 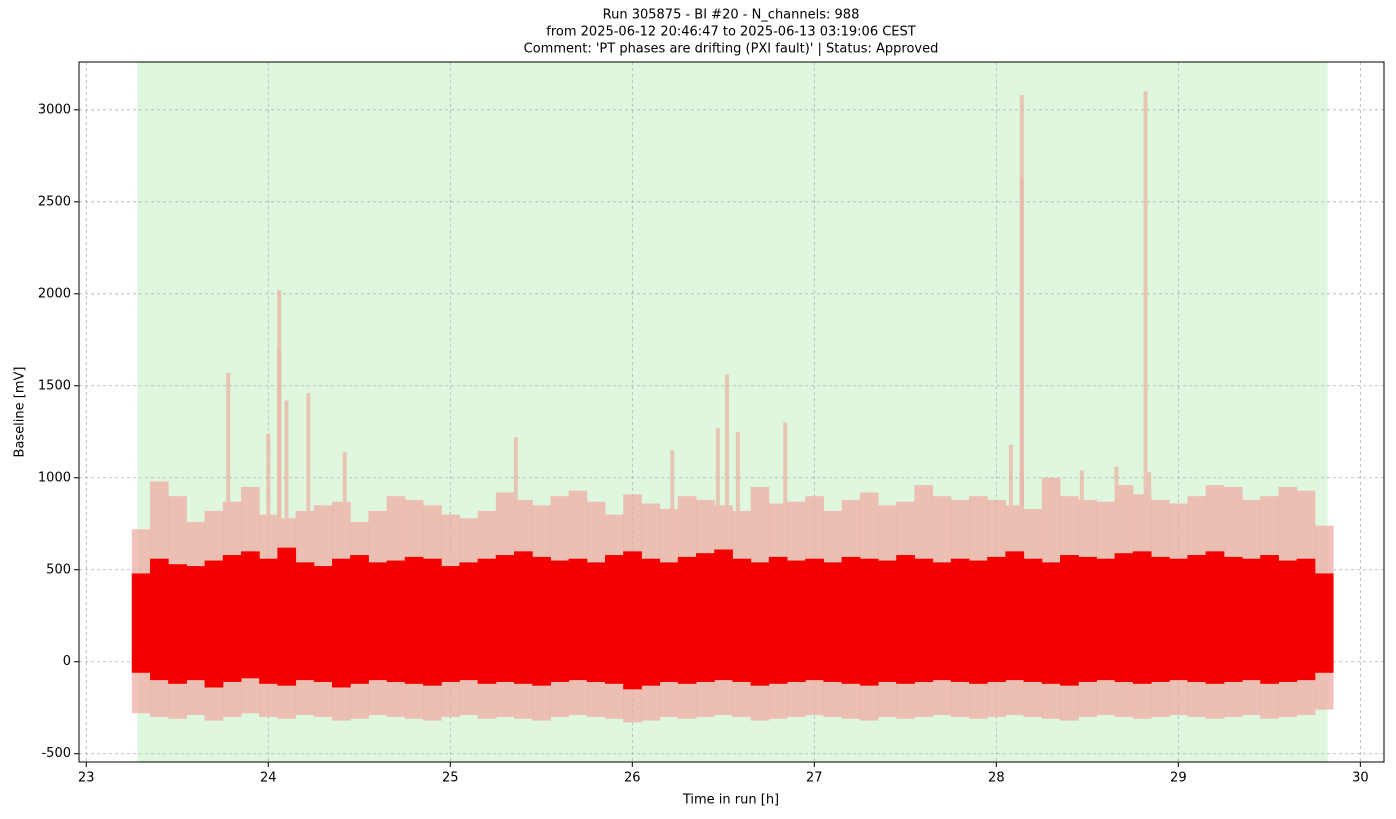 What do you see at coordinates (54, 477) in the screenshot?
I see `y-tick-label: 1000` at bounding box center [54, 477].